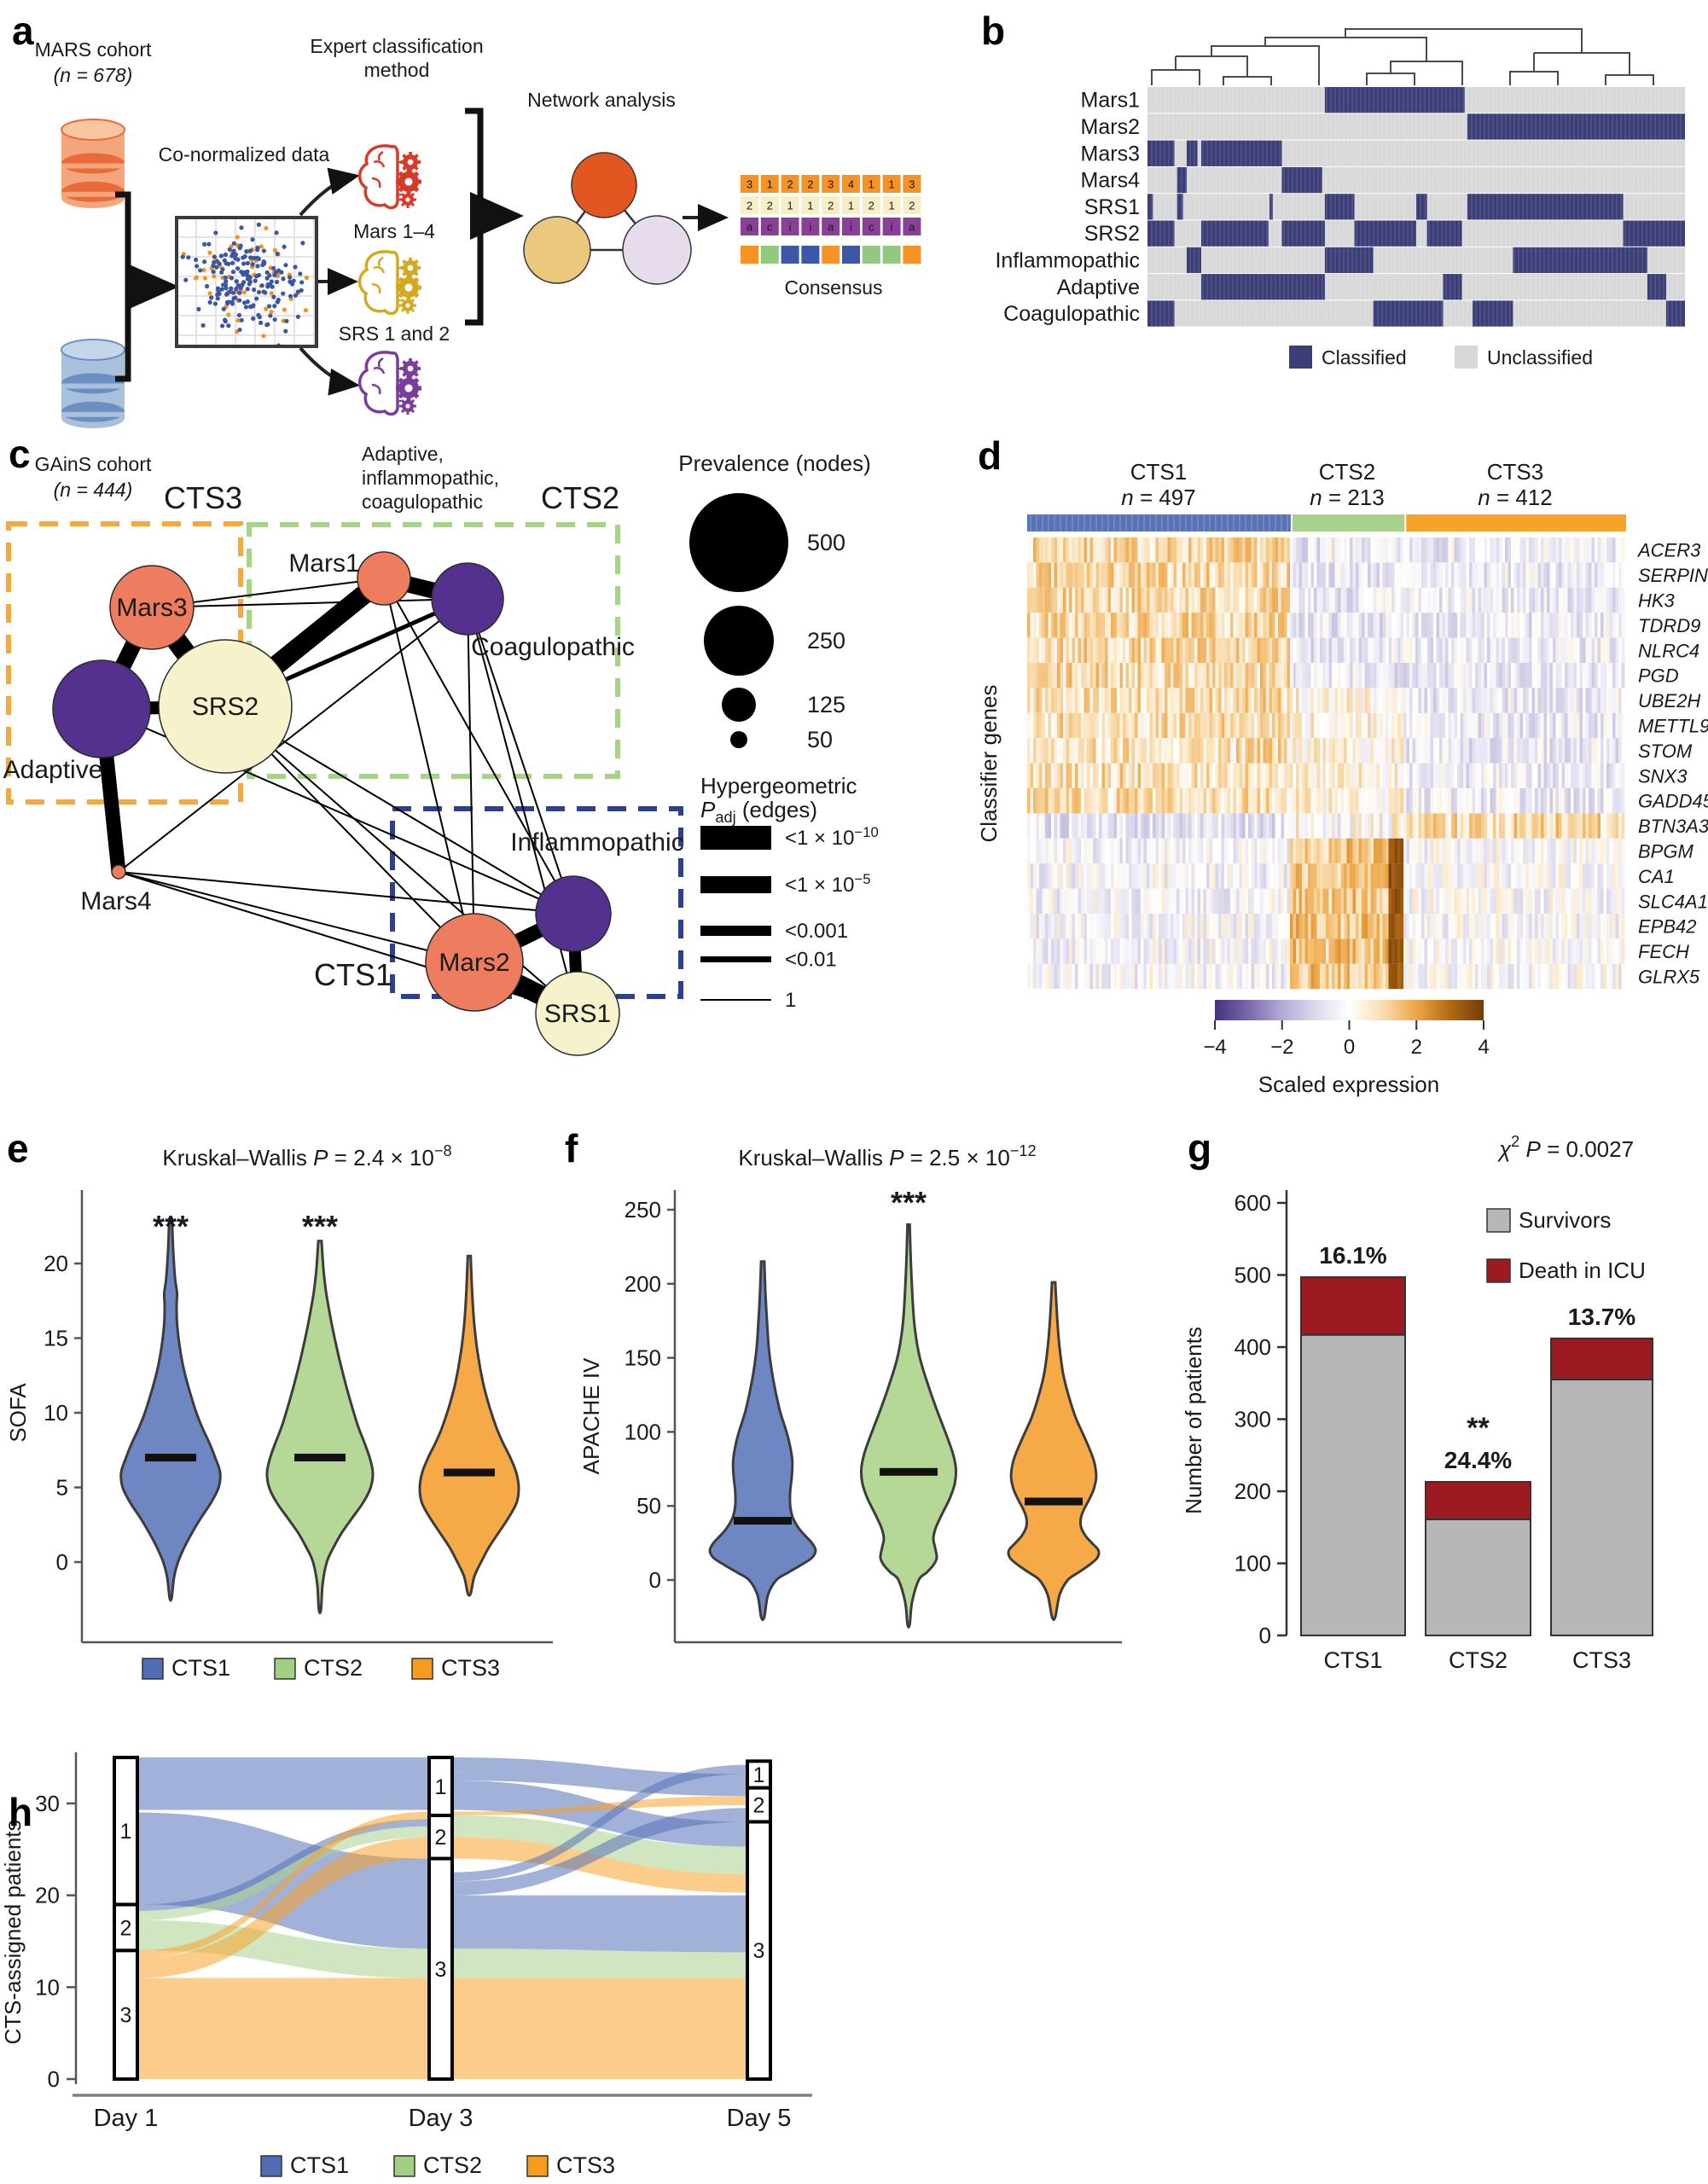  I want to click on row-label-mars2: Mars2, so click(1110, 127).